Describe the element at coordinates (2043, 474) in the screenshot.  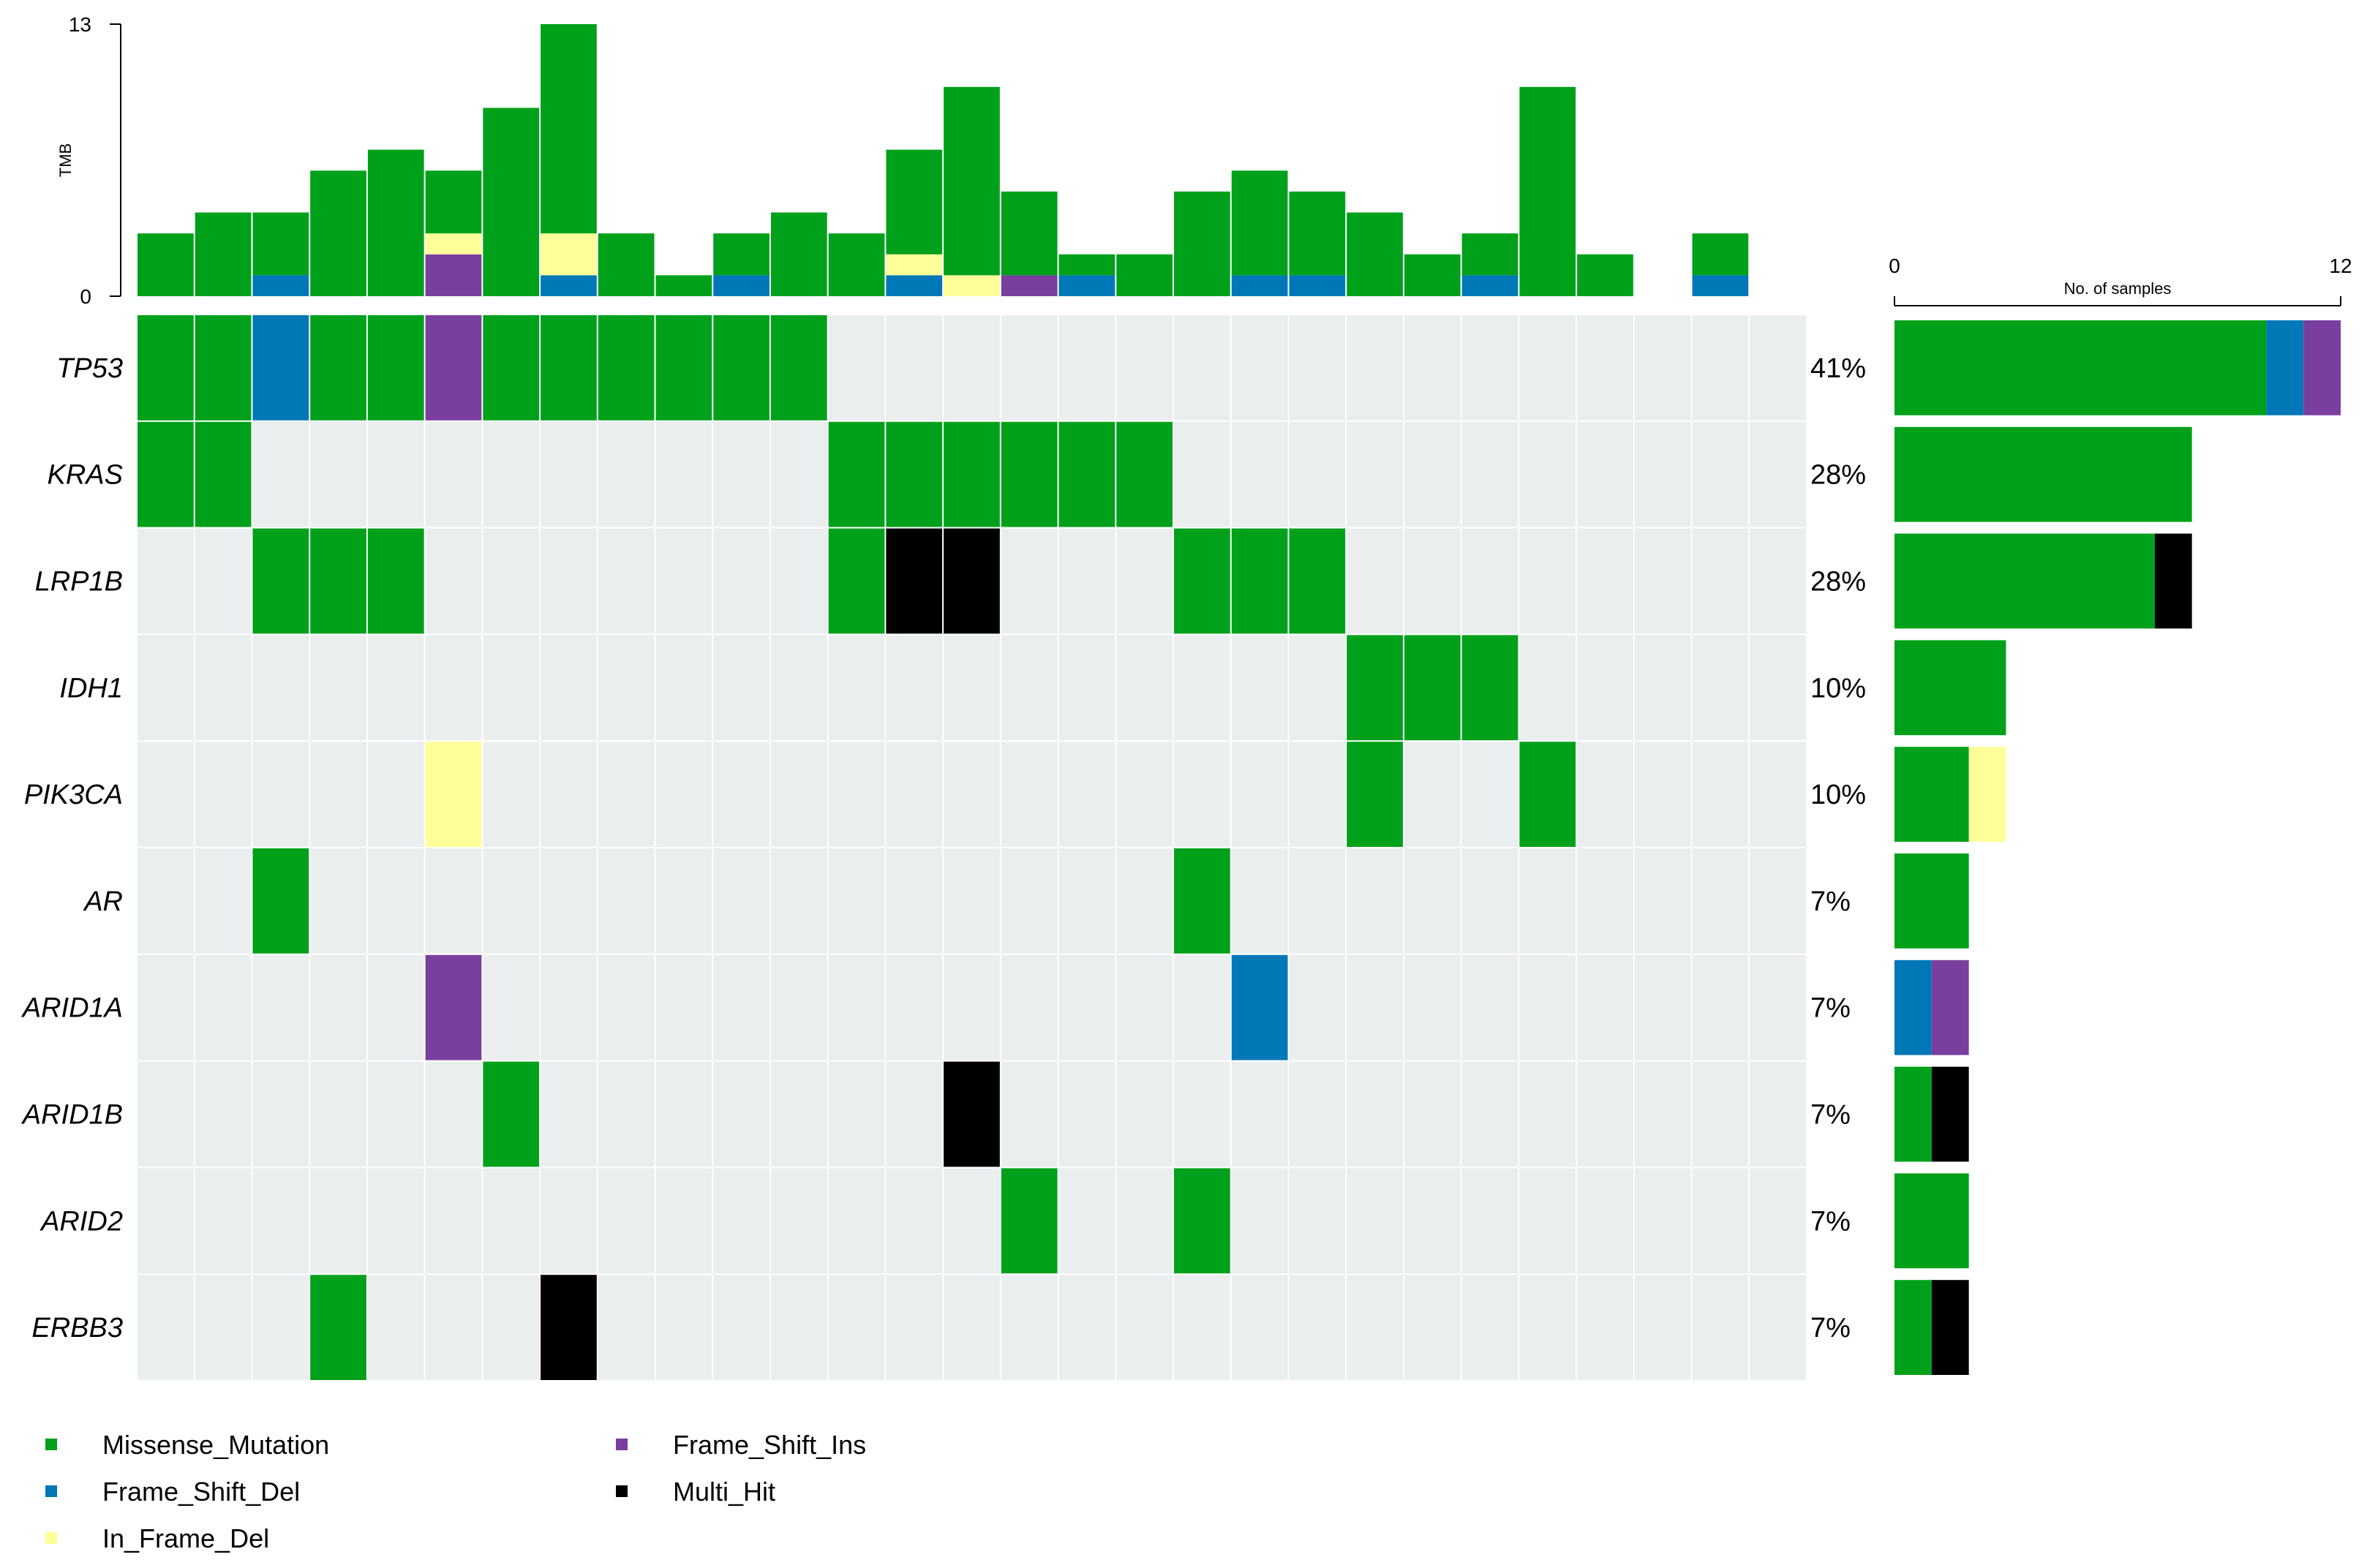
I see `gene-bar-kras-missense_mutation` at that location.